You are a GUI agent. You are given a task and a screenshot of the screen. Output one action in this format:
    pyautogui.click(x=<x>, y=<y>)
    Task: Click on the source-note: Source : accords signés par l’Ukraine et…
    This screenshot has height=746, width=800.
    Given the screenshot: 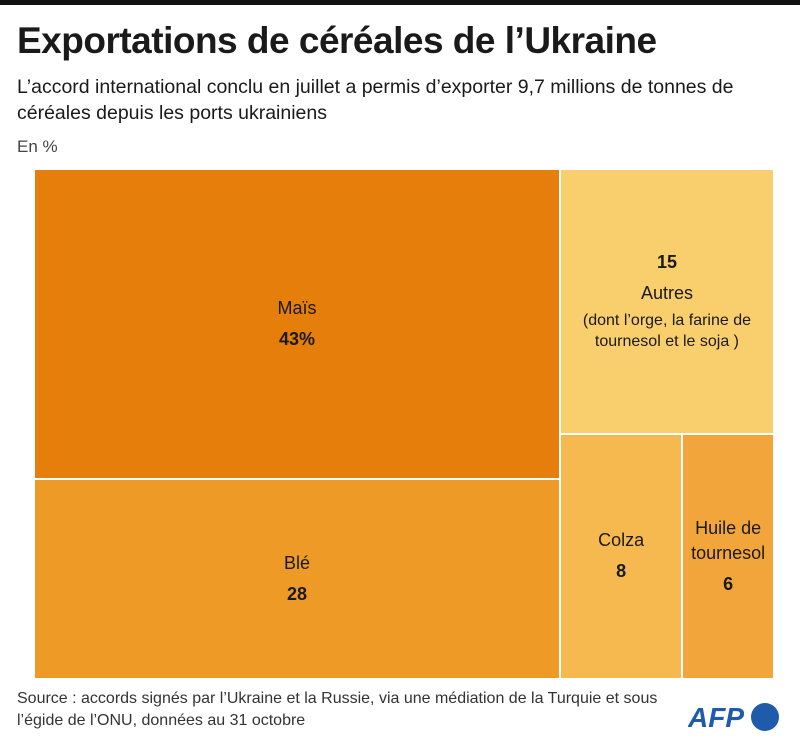 What is the action you would take?
    pyautogui.click(x=337, y=709)
    